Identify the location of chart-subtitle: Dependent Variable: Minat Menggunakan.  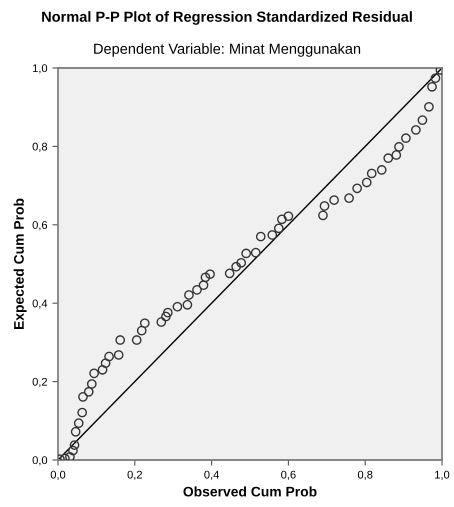
(227, 50).